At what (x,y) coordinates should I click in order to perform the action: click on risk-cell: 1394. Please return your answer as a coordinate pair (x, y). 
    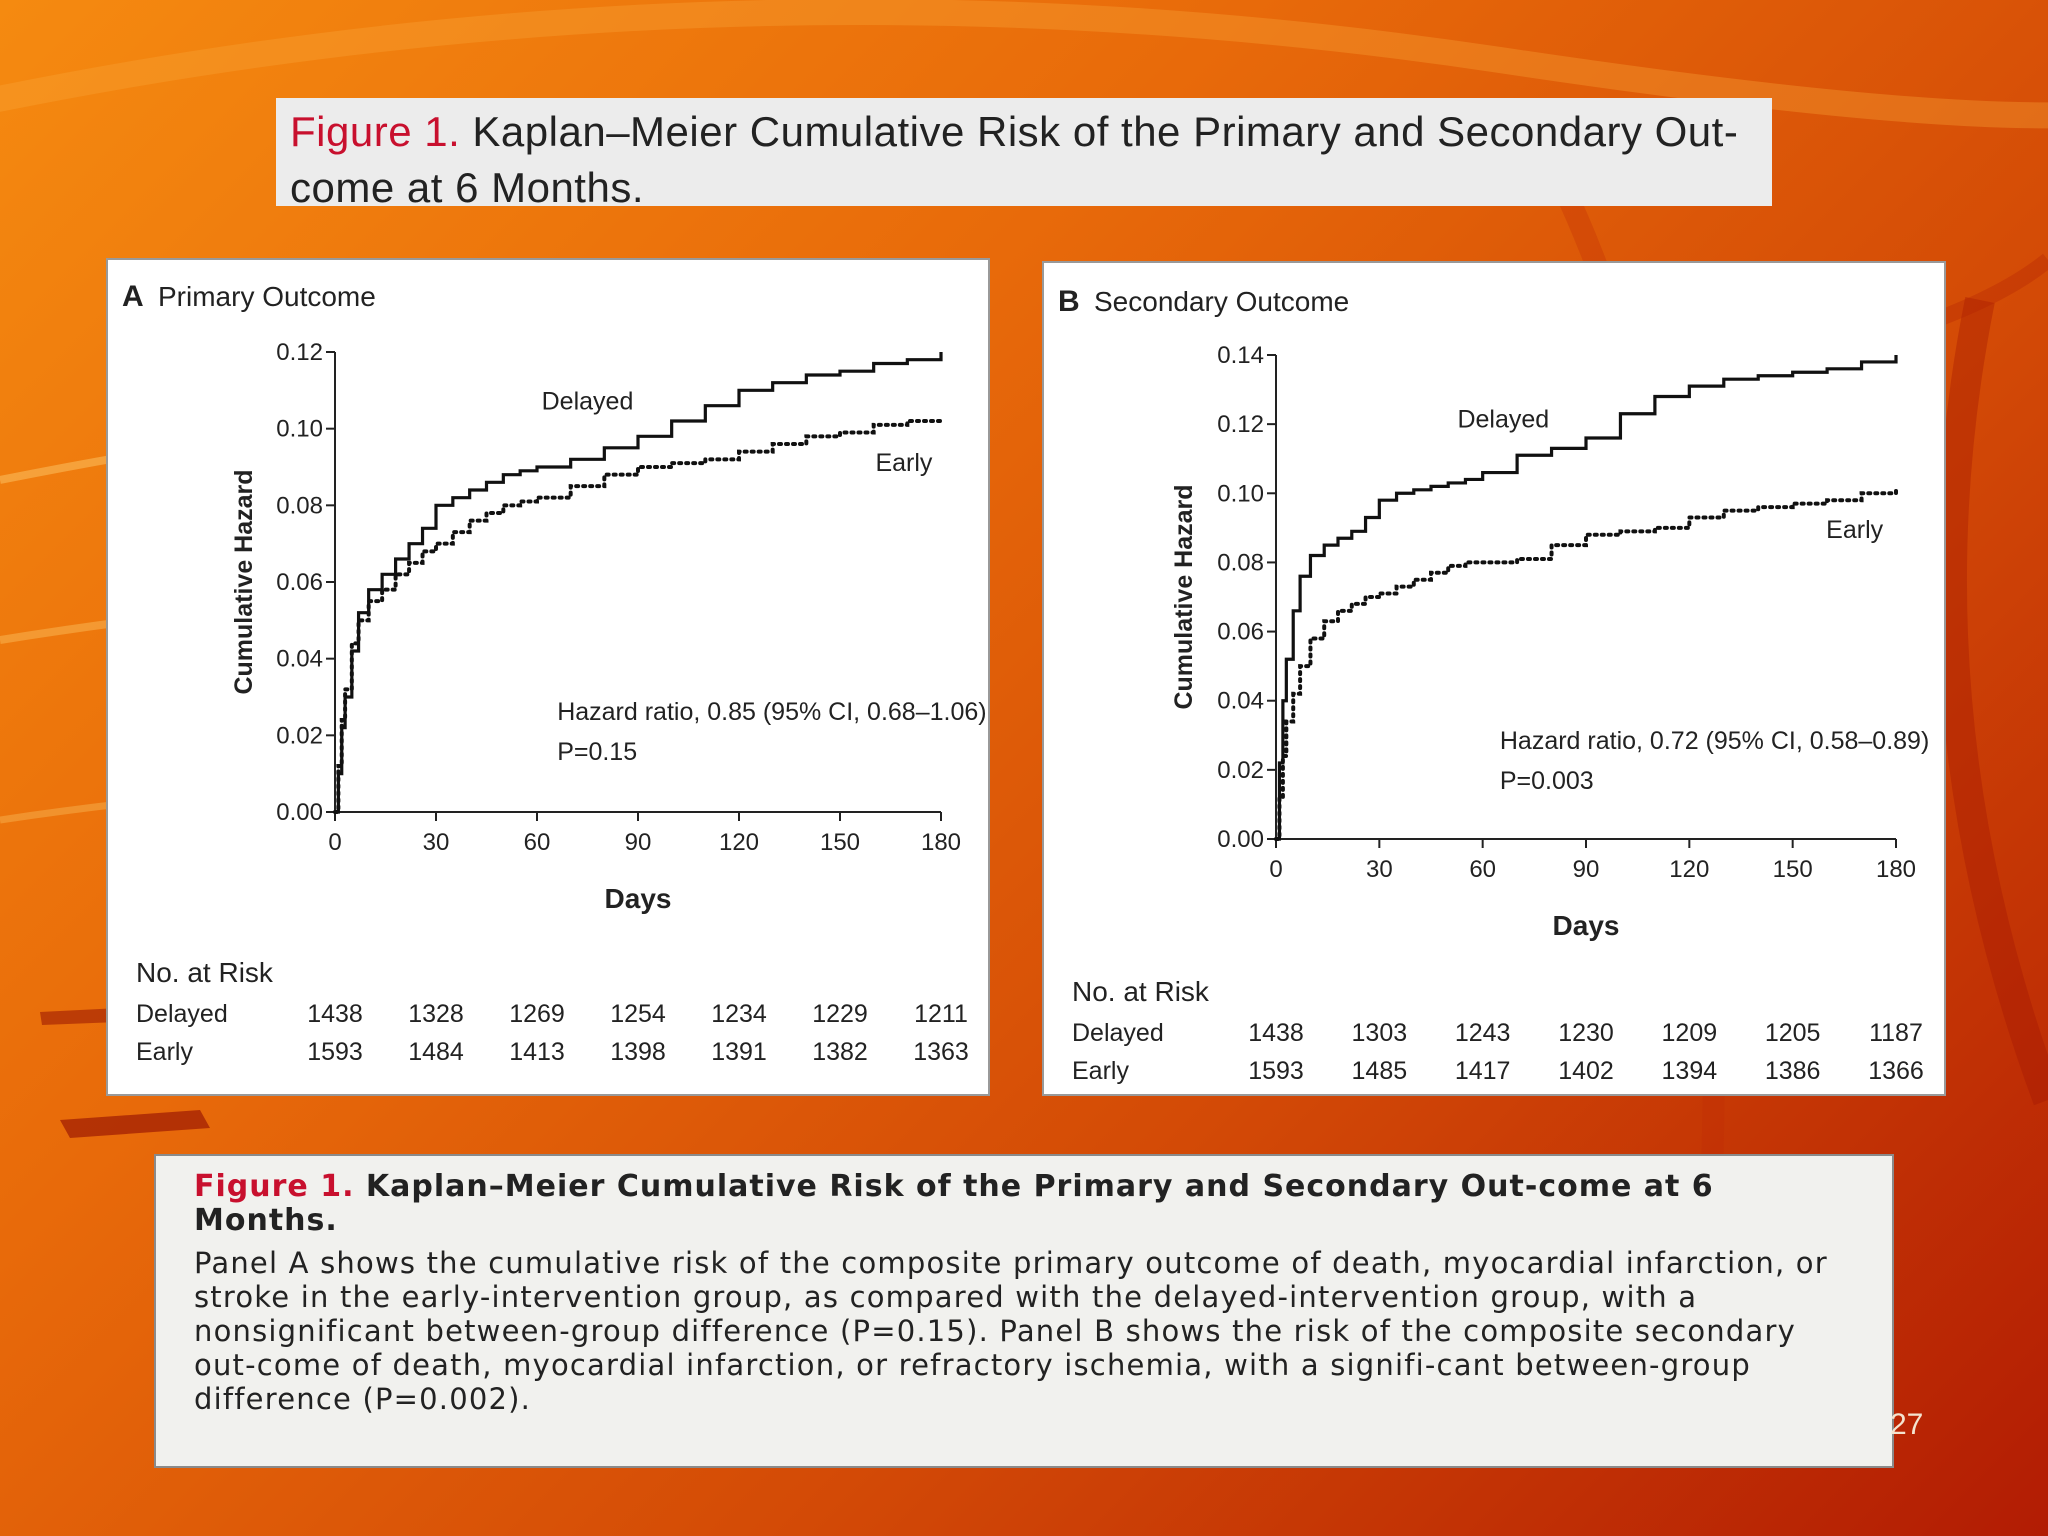
    Looking at the image, I should click on (1690, 1071).